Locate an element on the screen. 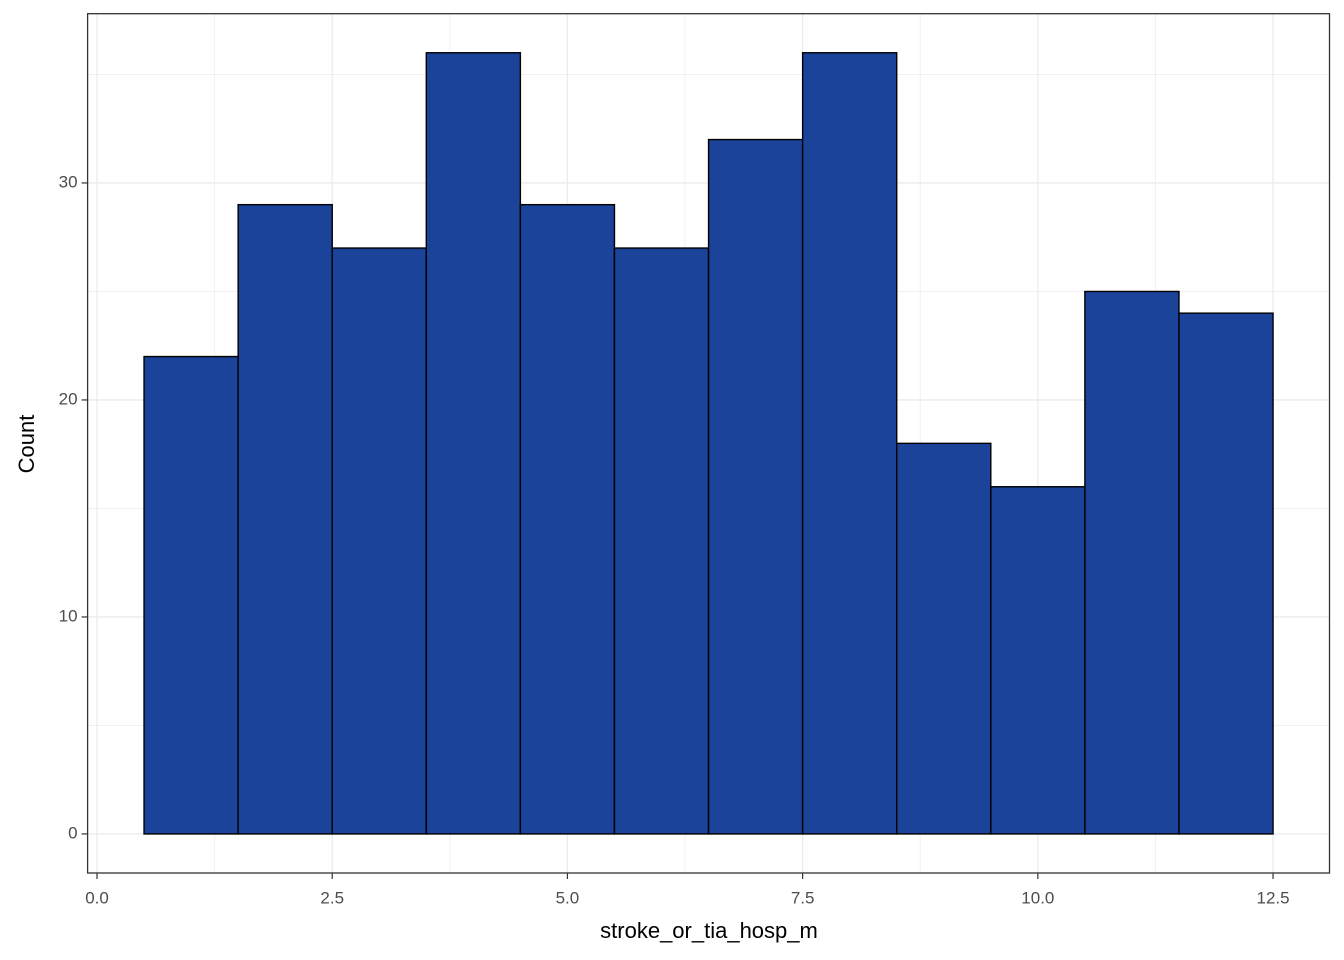 The height and width of the screenshot is (960, 1344). x-tick-label: 2.5 is located at coordinates (332, 897).